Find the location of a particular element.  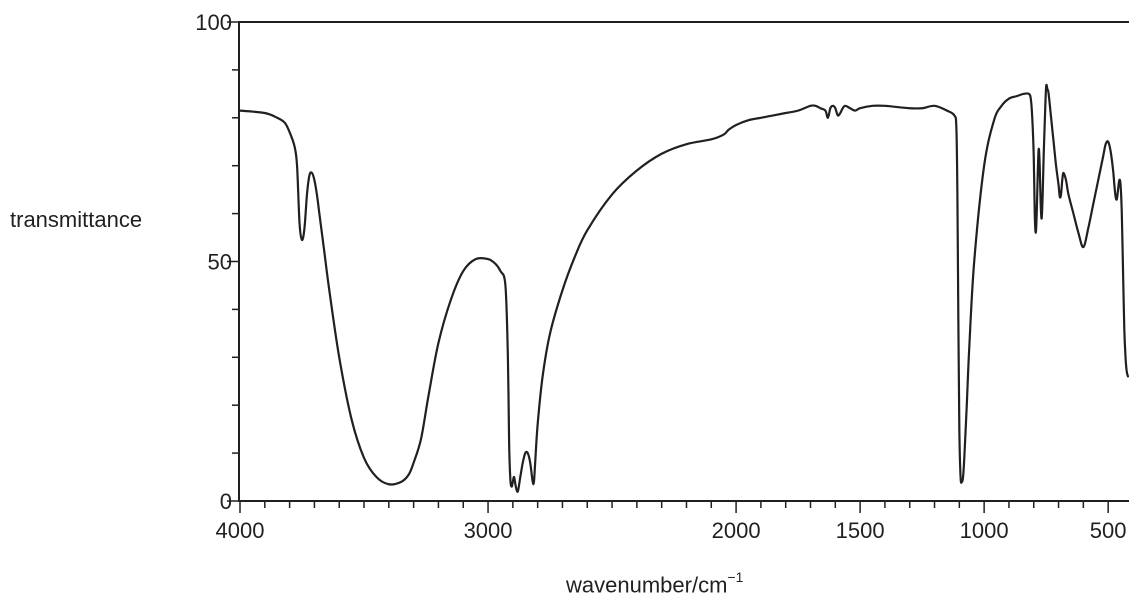

x-tick-label: 1000 is located at coordinates (984, 530).